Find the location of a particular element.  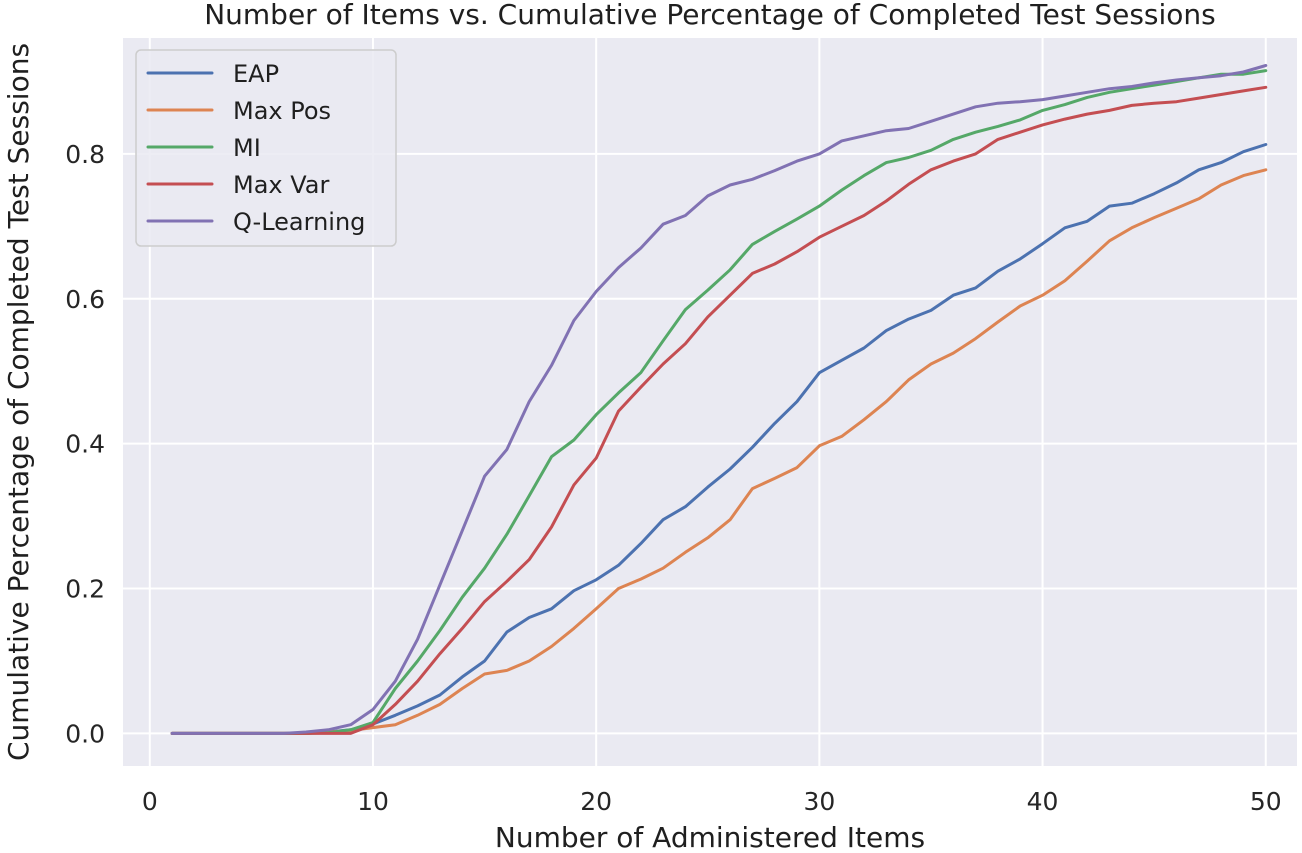

legend-label: EAP is located at coordinates (256, 74).